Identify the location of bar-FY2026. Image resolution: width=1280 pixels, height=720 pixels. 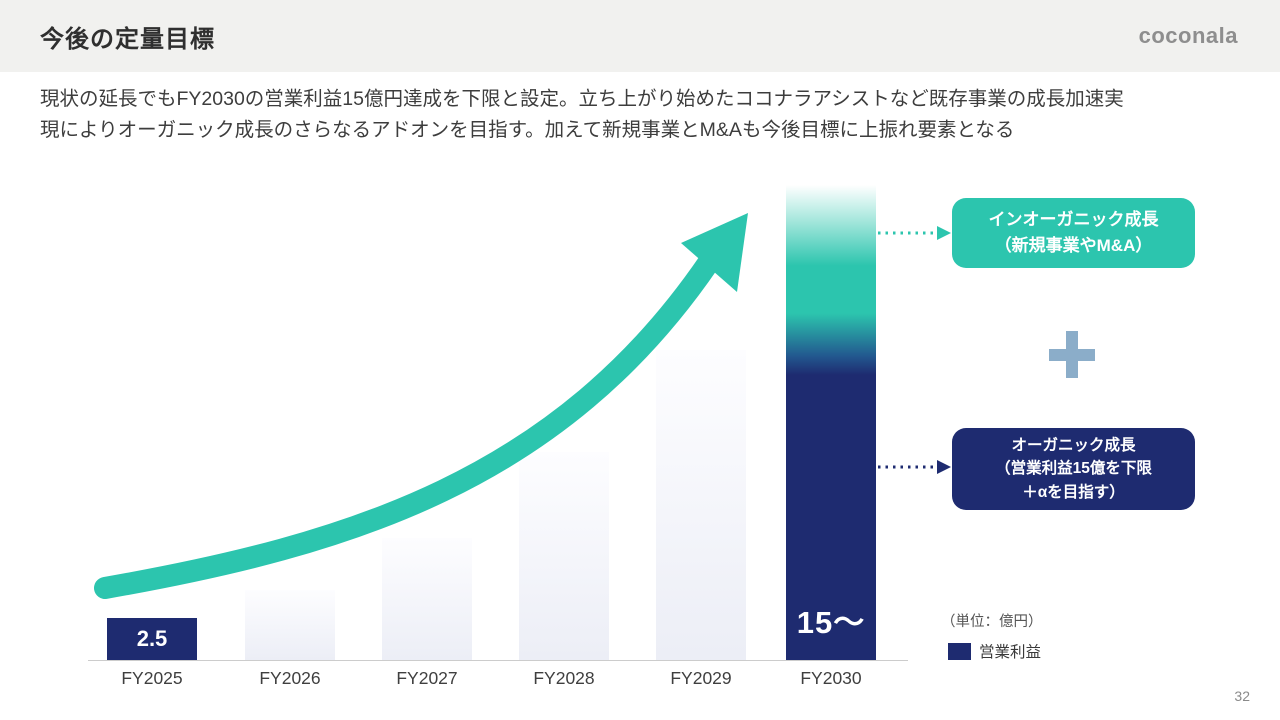
(290, 625).